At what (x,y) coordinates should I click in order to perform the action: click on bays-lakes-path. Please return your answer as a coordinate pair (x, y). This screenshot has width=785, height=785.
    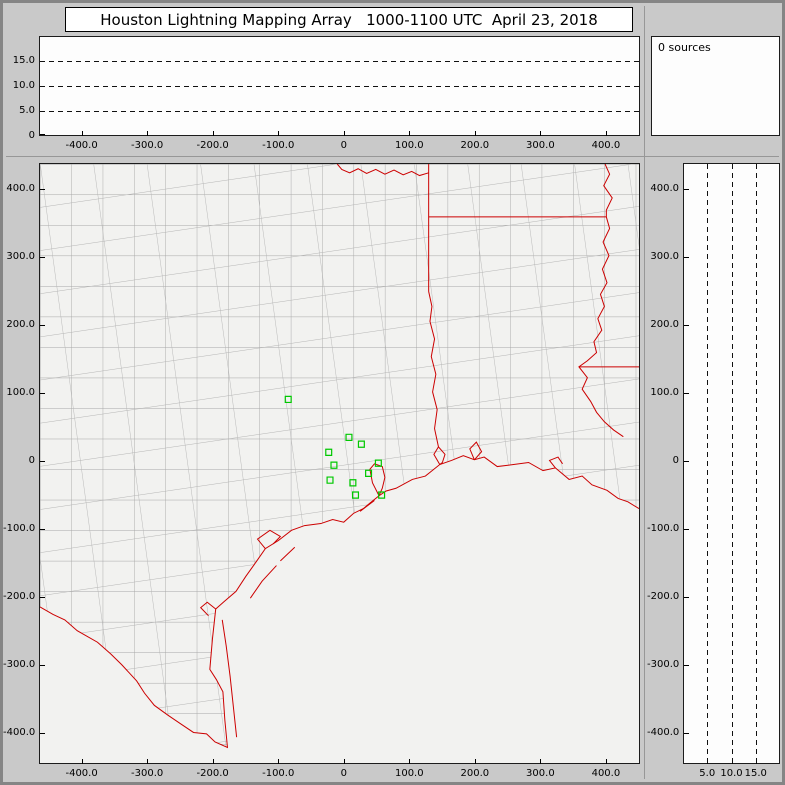
    Looking at the image, I should click on (382, 529).